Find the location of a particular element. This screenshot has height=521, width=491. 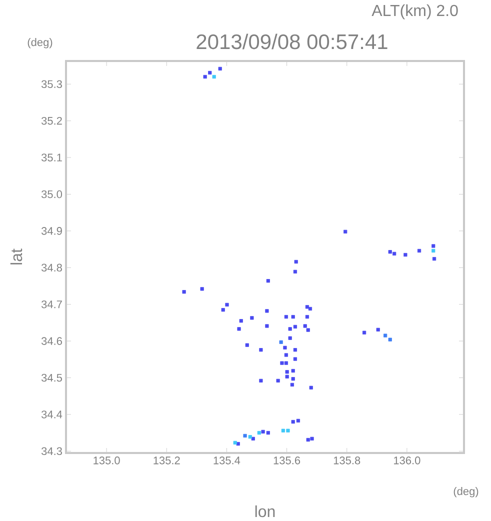

y-axis-title: lat is located at coordinates (16, 256).